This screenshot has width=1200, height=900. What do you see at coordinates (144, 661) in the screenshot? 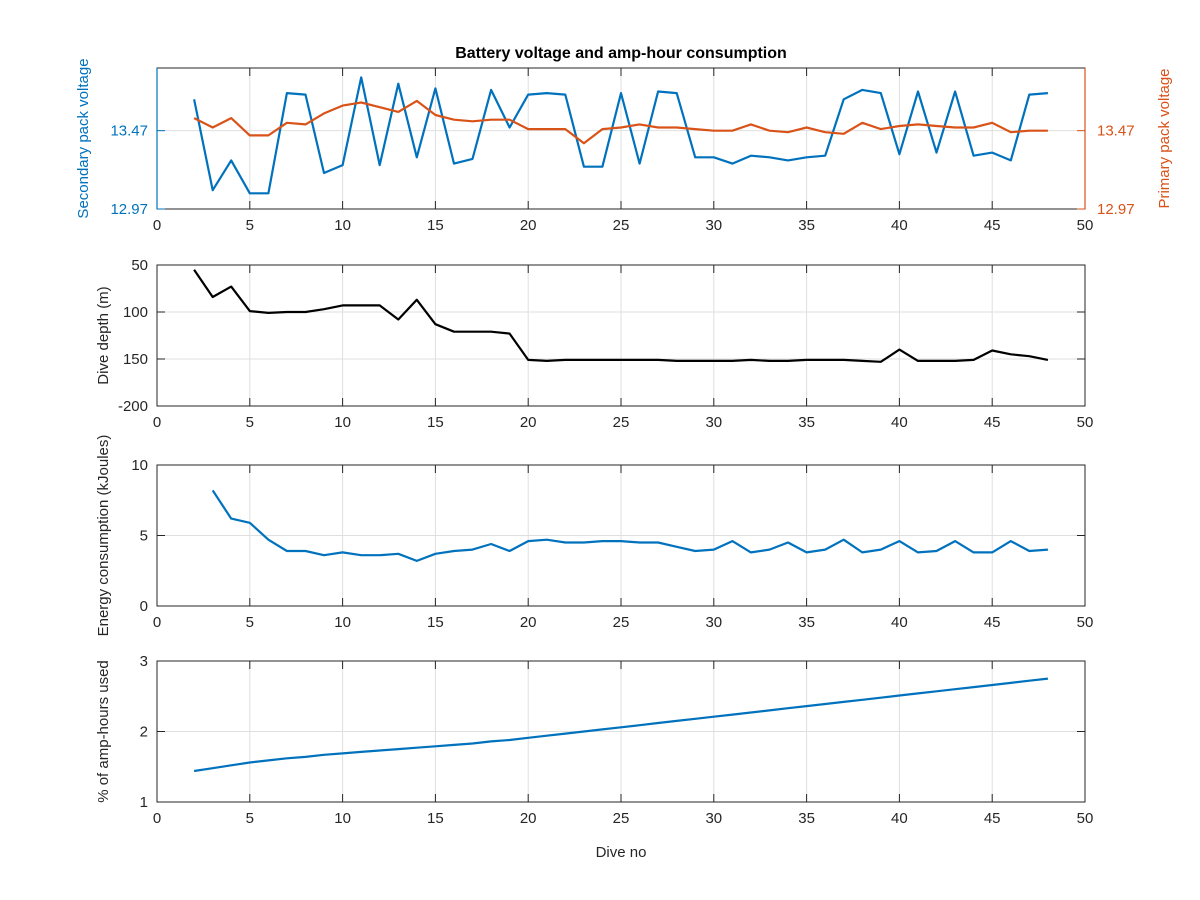
I see `y-tick-label: 3` at bounding box center [144, 661].